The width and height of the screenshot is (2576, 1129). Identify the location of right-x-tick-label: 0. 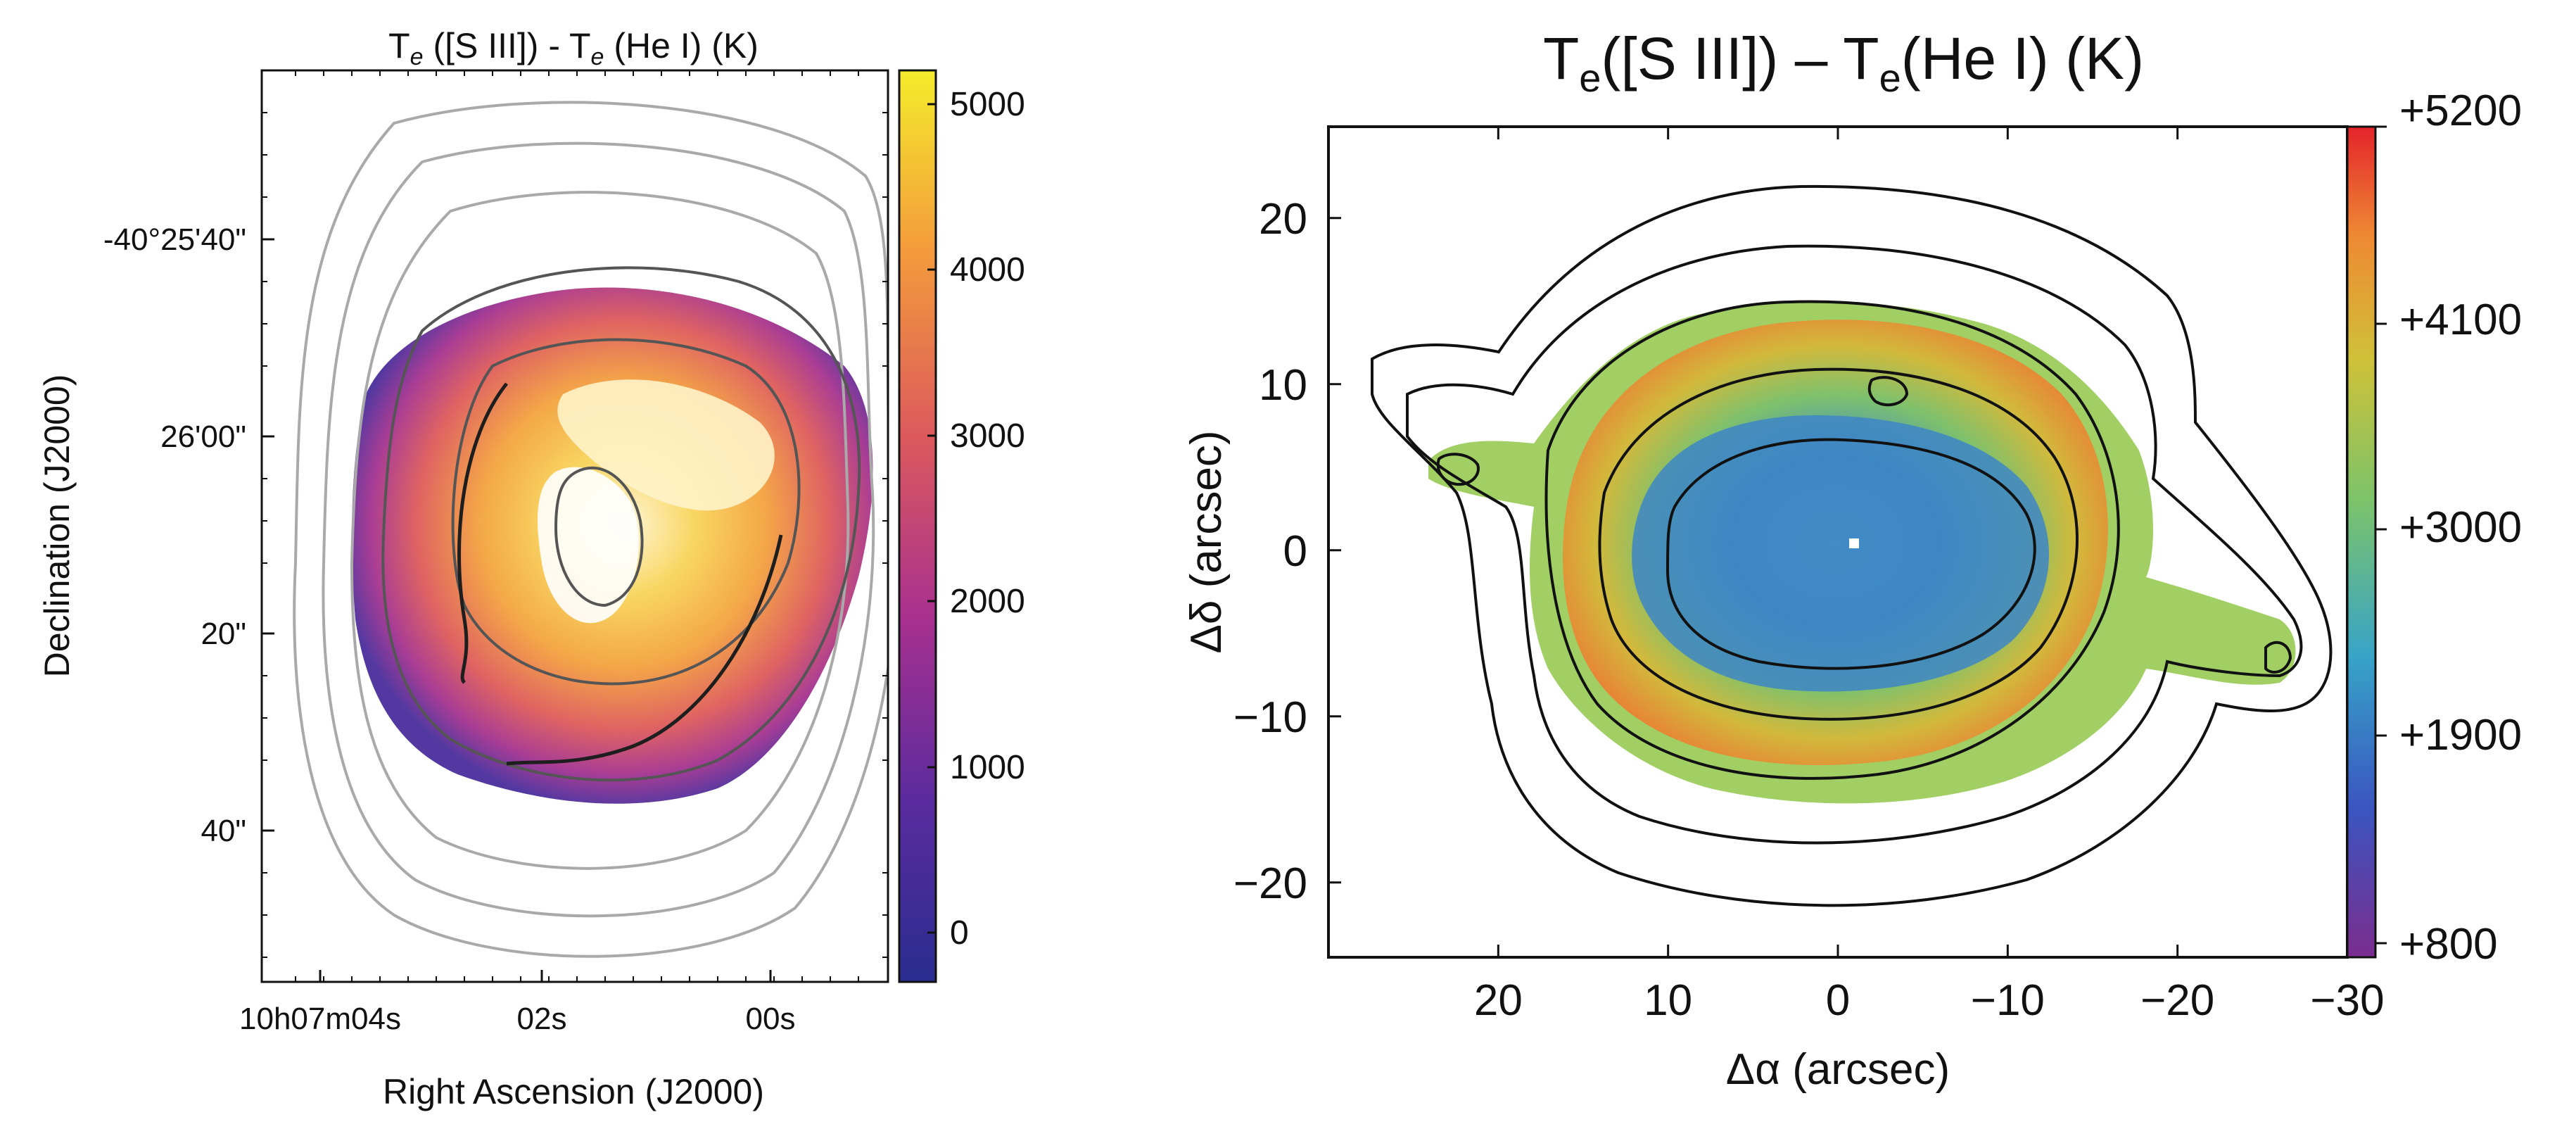
(1838, 1001).